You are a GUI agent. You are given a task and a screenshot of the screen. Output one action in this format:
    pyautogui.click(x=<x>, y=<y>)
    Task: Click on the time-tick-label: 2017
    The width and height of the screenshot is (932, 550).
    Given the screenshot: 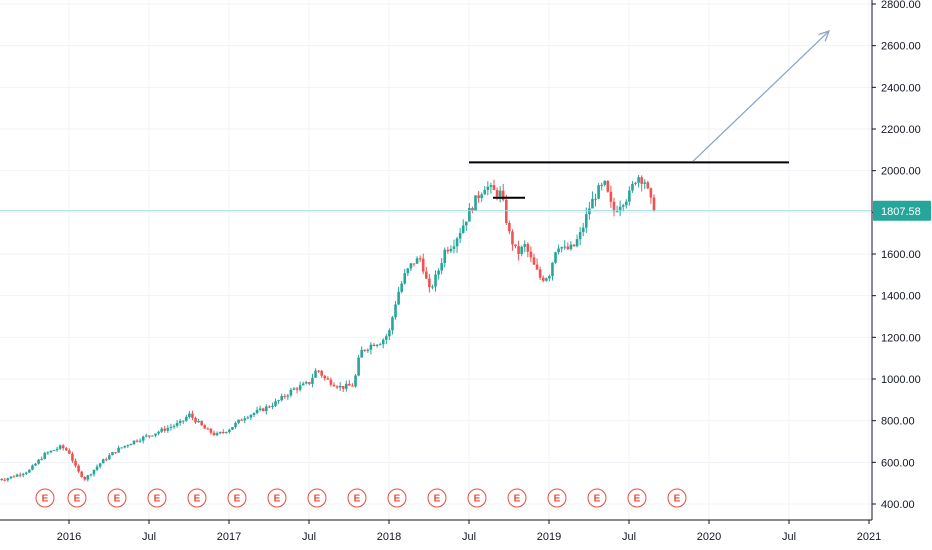 What is the action you would take?
    pyautogui.click(x=229, y=537)
    